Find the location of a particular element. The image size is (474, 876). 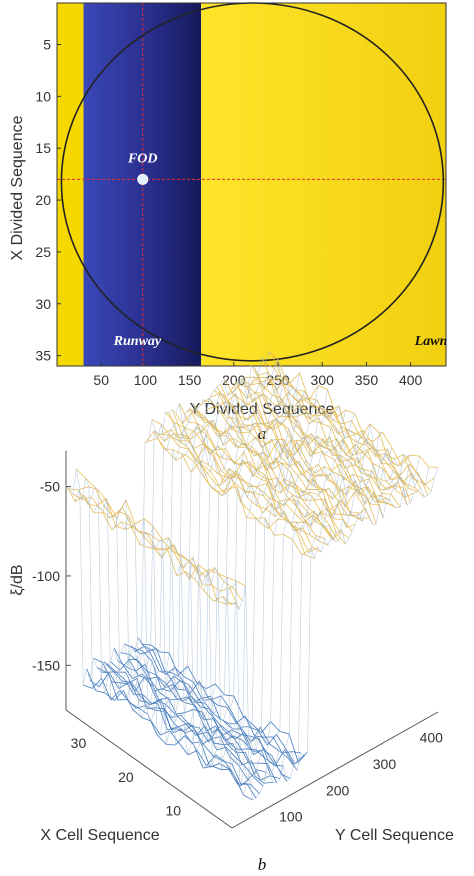

x-axis-ticks: 50 100 150 200 250 300 350 400 is located at coordinates (258, 375).